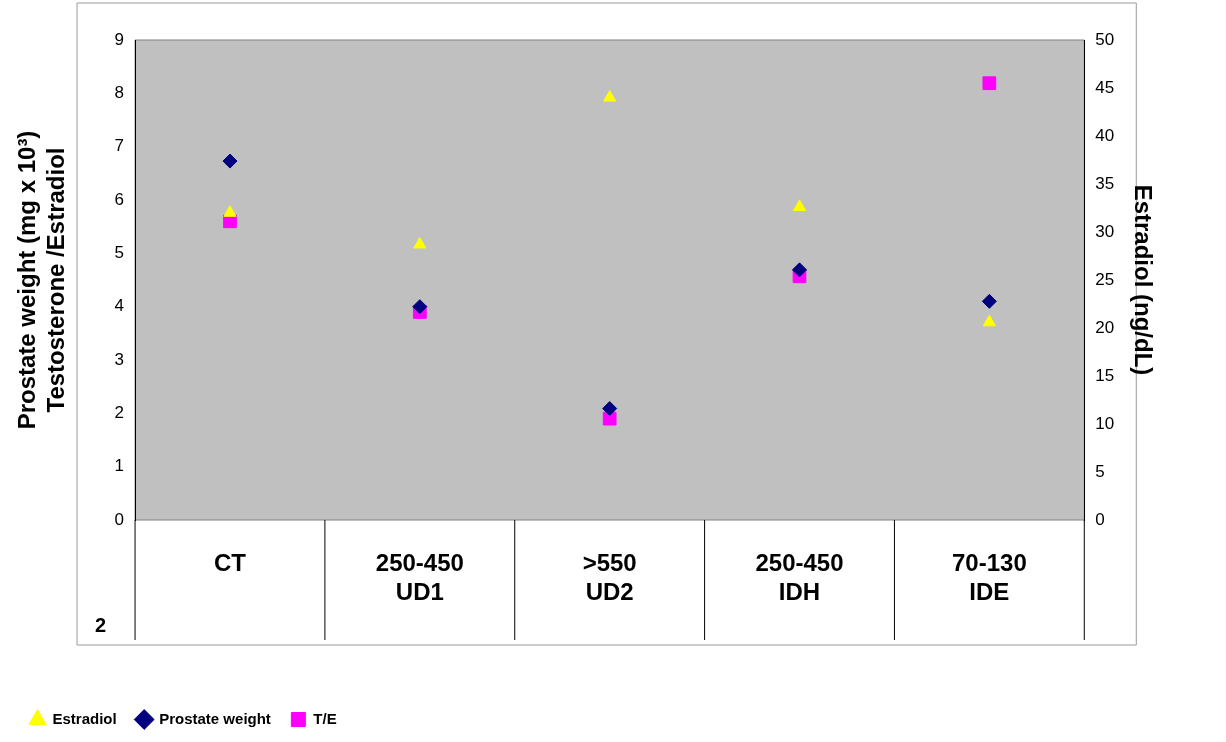 The width and height of the screenshot is (1226, 742). What do you see at coordinates (1105, 327) in the screenshot?
I see `y2-tick-label: 20` at bounding box center [1105, 327].